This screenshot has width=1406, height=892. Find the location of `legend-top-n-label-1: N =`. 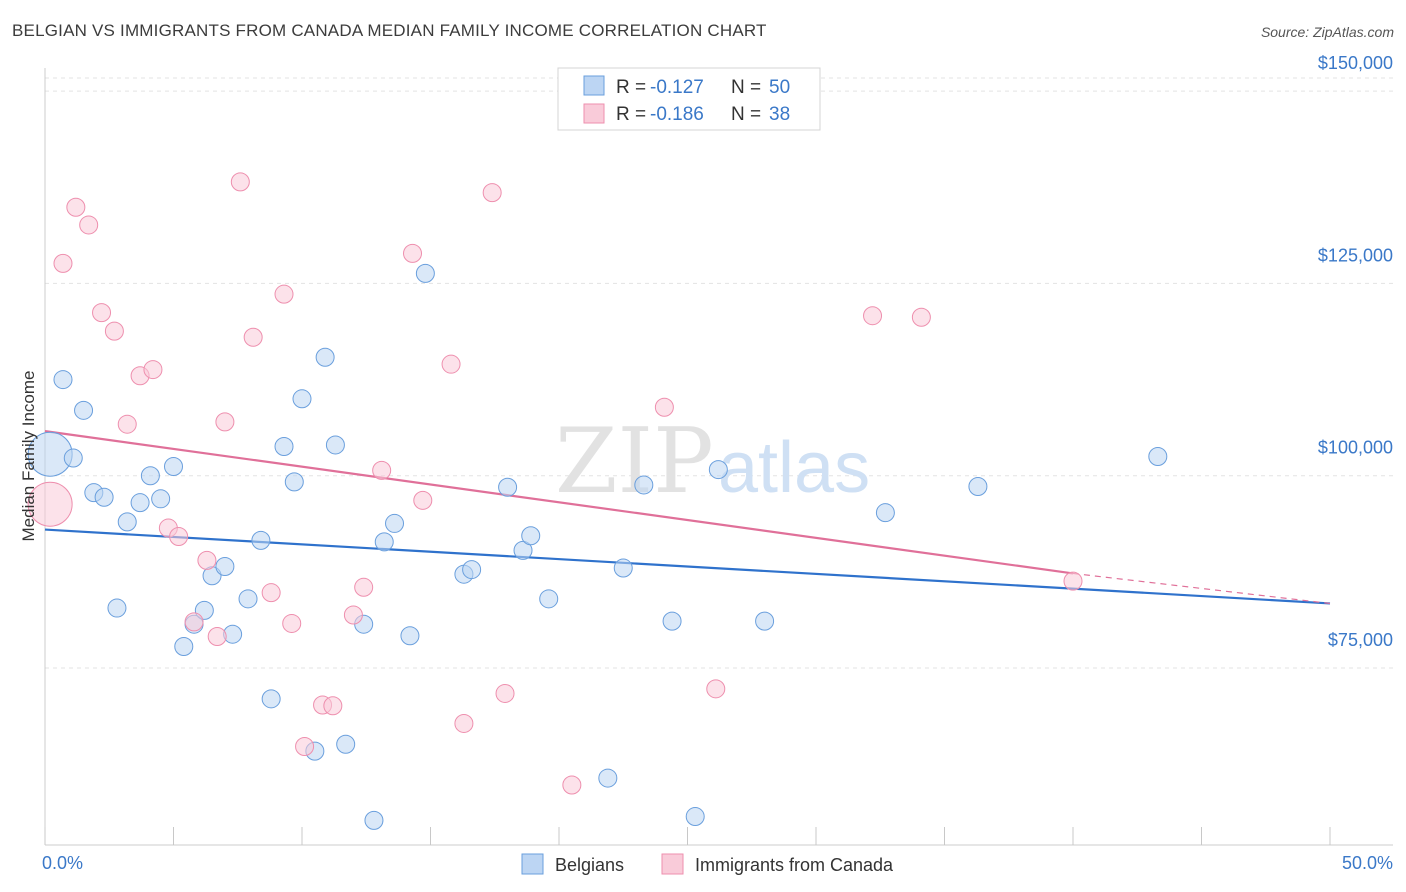

legend-top-n-label-1: N = is located at coordinates (746, 87).